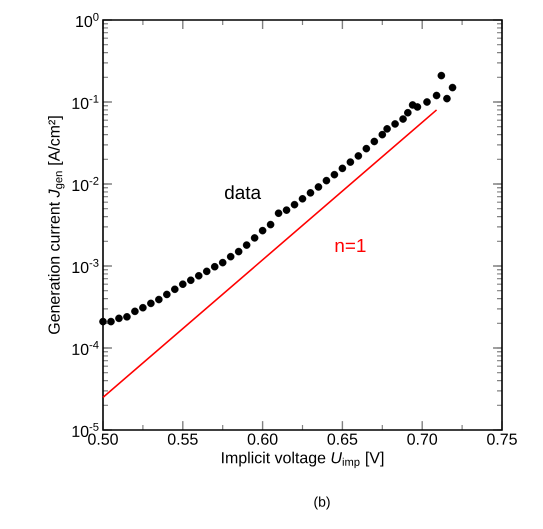  What do you see at coordinates (322, 503) in the screenshot?
I see `text: (b)` at bounding box center [322, 503].